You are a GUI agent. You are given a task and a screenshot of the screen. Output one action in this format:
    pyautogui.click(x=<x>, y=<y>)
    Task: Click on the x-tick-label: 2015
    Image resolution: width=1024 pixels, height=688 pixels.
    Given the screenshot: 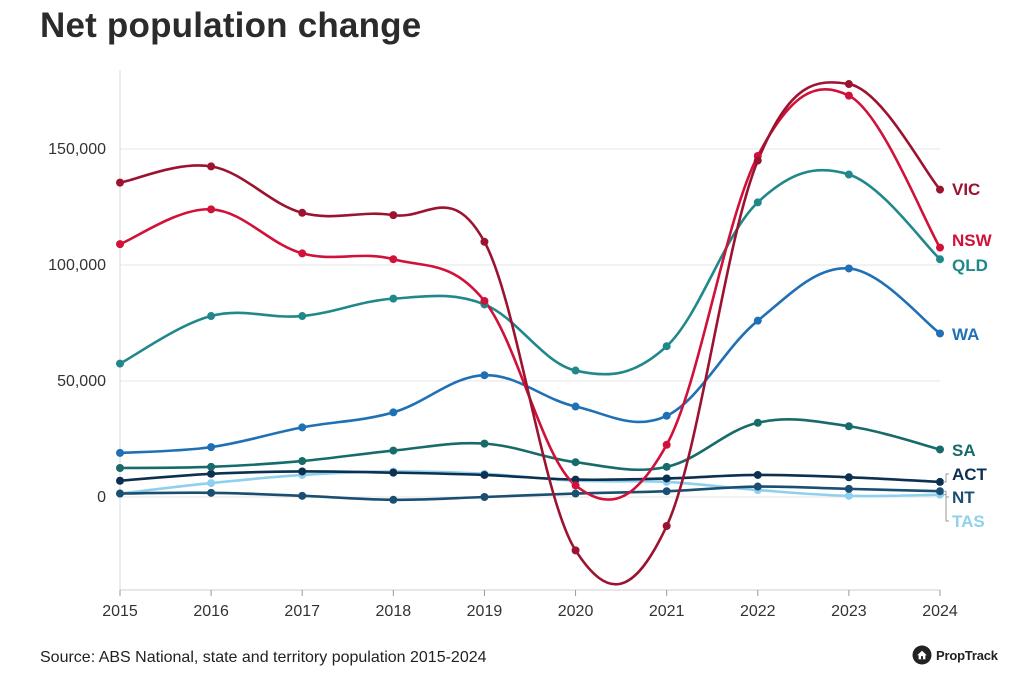 What is the action you would take?
    pyautogui.click(x=120, y=611)
    